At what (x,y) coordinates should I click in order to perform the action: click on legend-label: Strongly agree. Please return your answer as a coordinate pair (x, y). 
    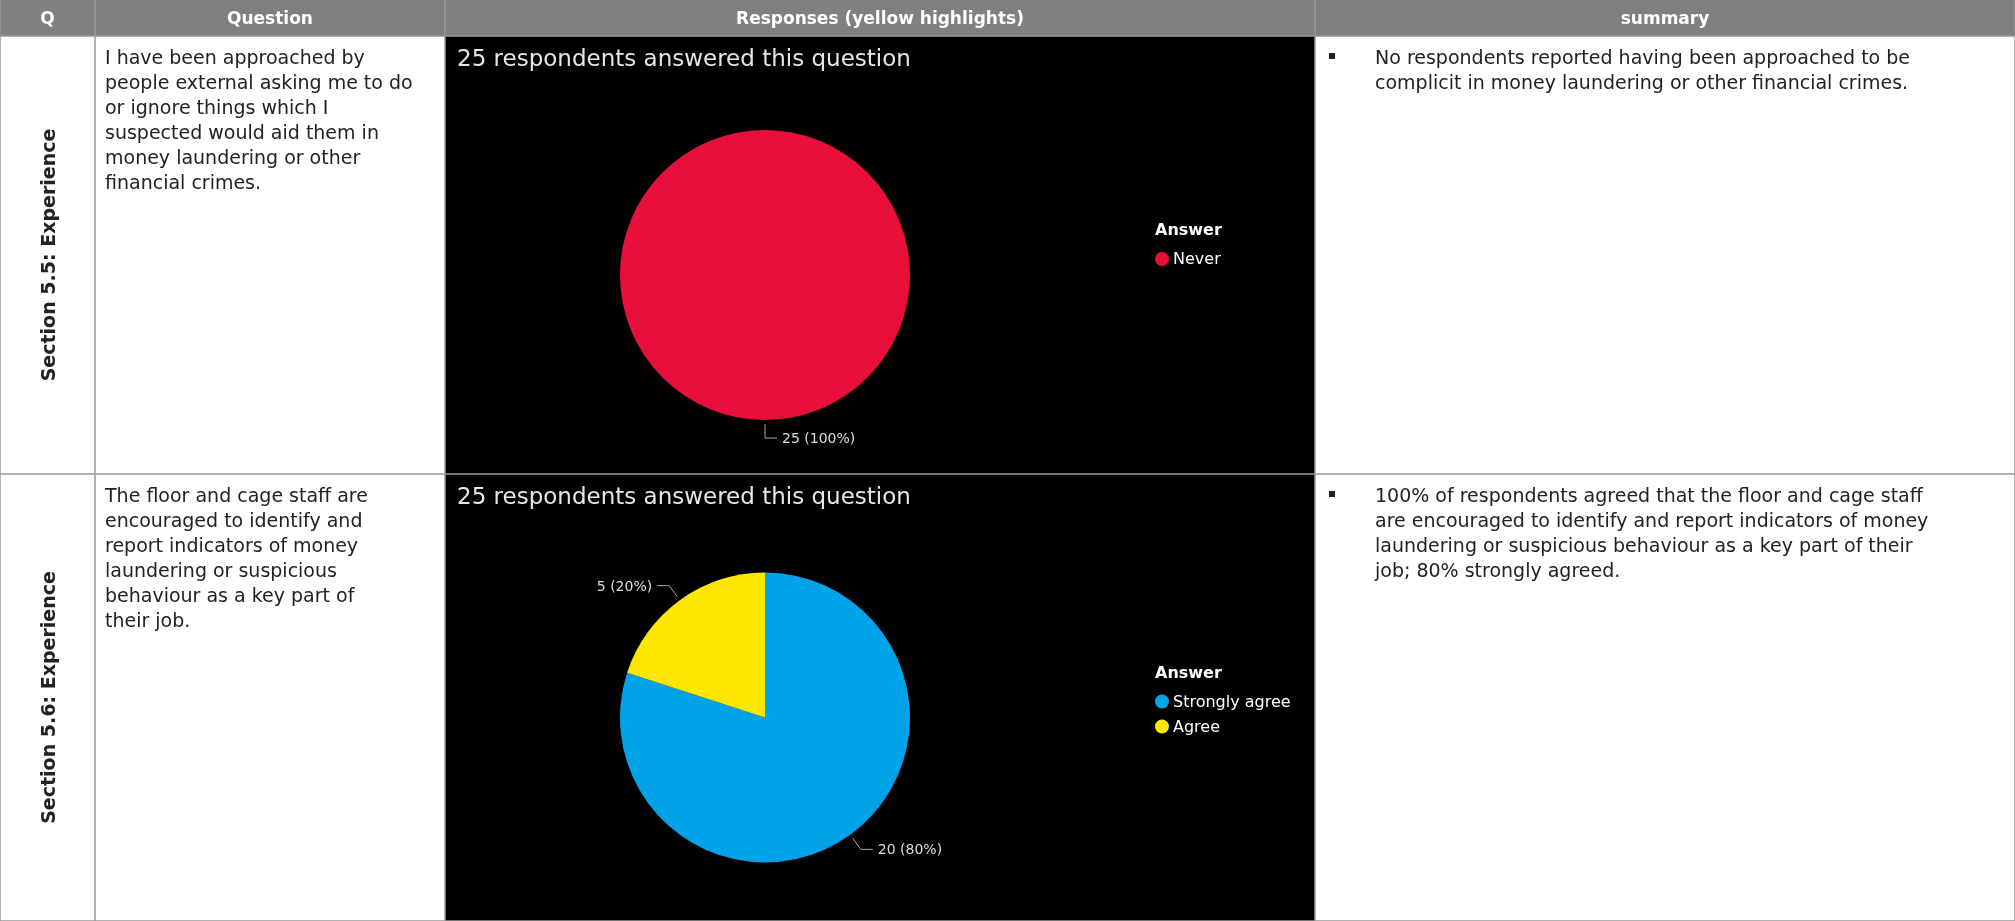
    Looking at the image, I should click on (1232, 701).